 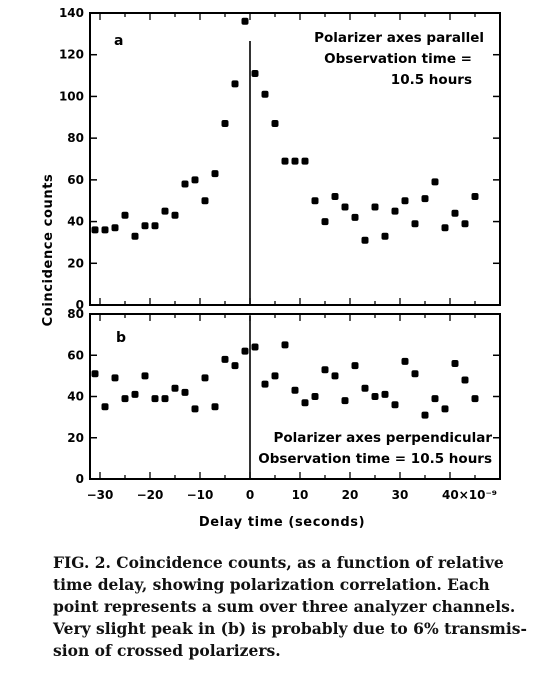 I want to click on annotation-line: 10.5 hours, so click(x=431, y=80).